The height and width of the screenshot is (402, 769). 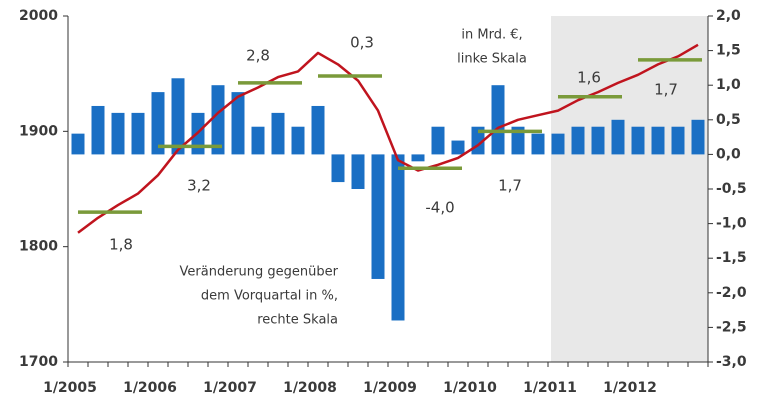 I want to click on x-tick-label: 1/2007, so click(x=230, y=388).